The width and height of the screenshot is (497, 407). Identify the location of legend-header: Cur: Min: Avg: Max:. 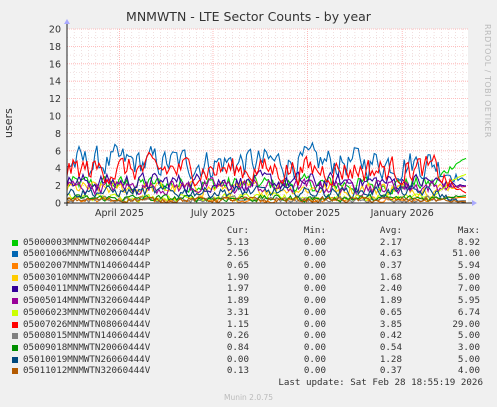
(252, 231).